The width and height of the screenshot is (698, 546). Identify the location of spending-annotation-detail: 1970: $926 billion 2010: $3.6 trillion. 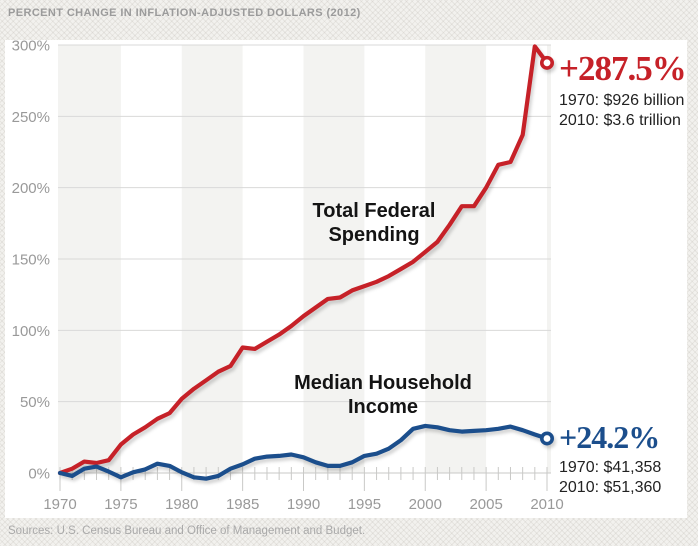
(626, 111).